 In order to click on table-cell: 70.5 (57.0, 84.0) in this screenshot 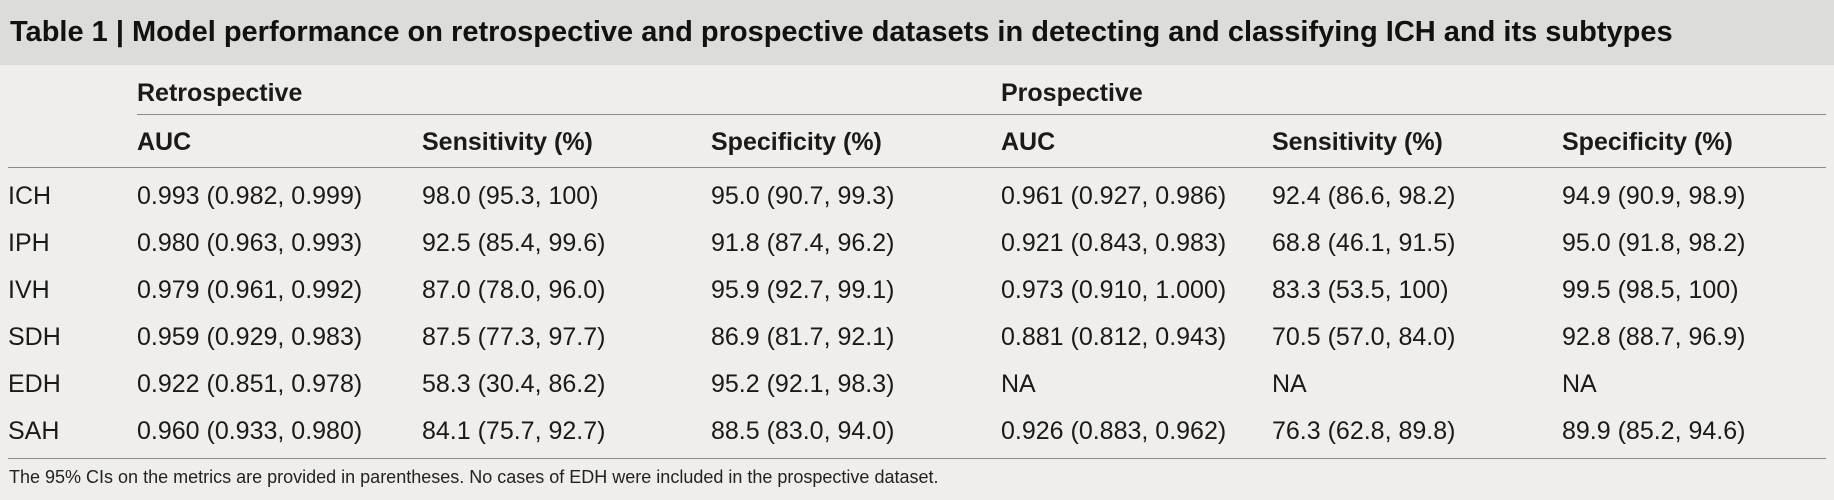, I will do `click(1364, 337)`.